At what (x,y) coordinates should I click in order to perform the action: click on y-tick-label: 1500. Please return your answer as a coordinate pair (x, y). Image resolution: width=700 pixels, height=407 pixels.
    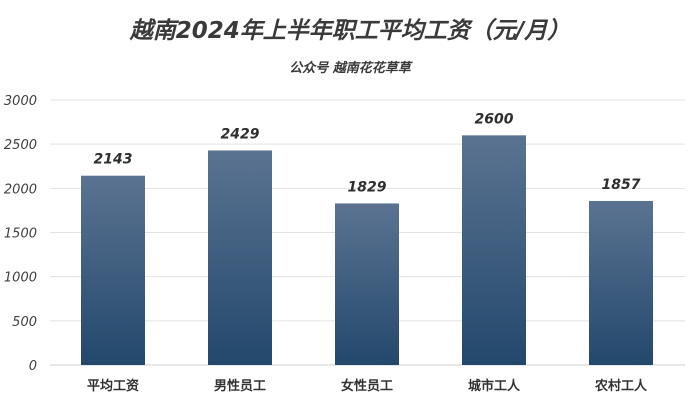
    Looking at the image, I should click on (20, 234).